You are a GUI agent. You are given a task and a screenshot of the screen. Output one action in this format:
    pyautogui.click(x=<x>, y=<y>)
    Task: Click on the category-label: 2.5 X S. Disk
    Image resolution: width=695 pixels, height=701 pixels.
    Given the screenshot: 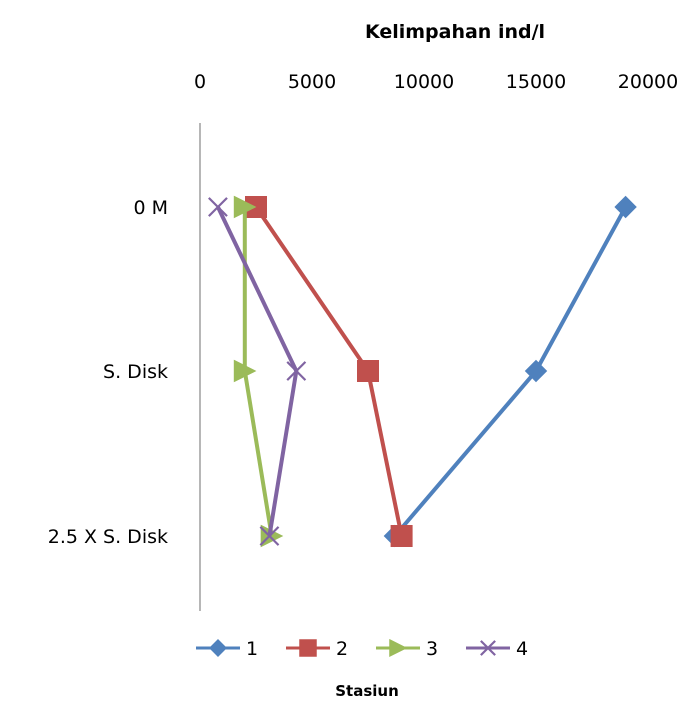 What is the action you would take?
    pyautogui.click(x=108, y=537)
    